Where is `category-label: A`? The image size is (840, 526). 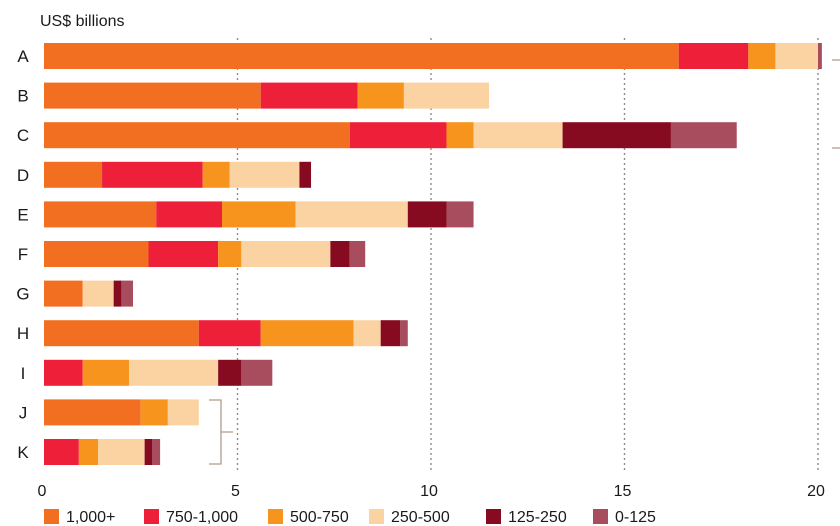 category-label: A is located at coordinates (23, 56).